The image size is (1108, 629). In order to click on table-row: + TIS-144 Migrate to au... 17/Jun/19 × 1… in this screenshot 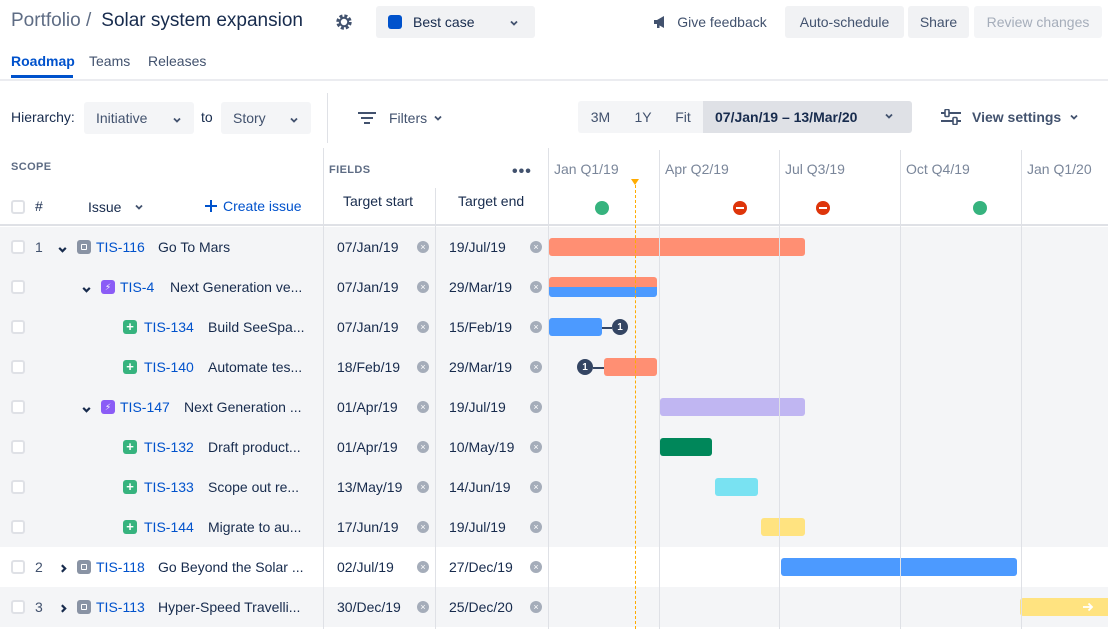, I will do `click(554, 527)`.